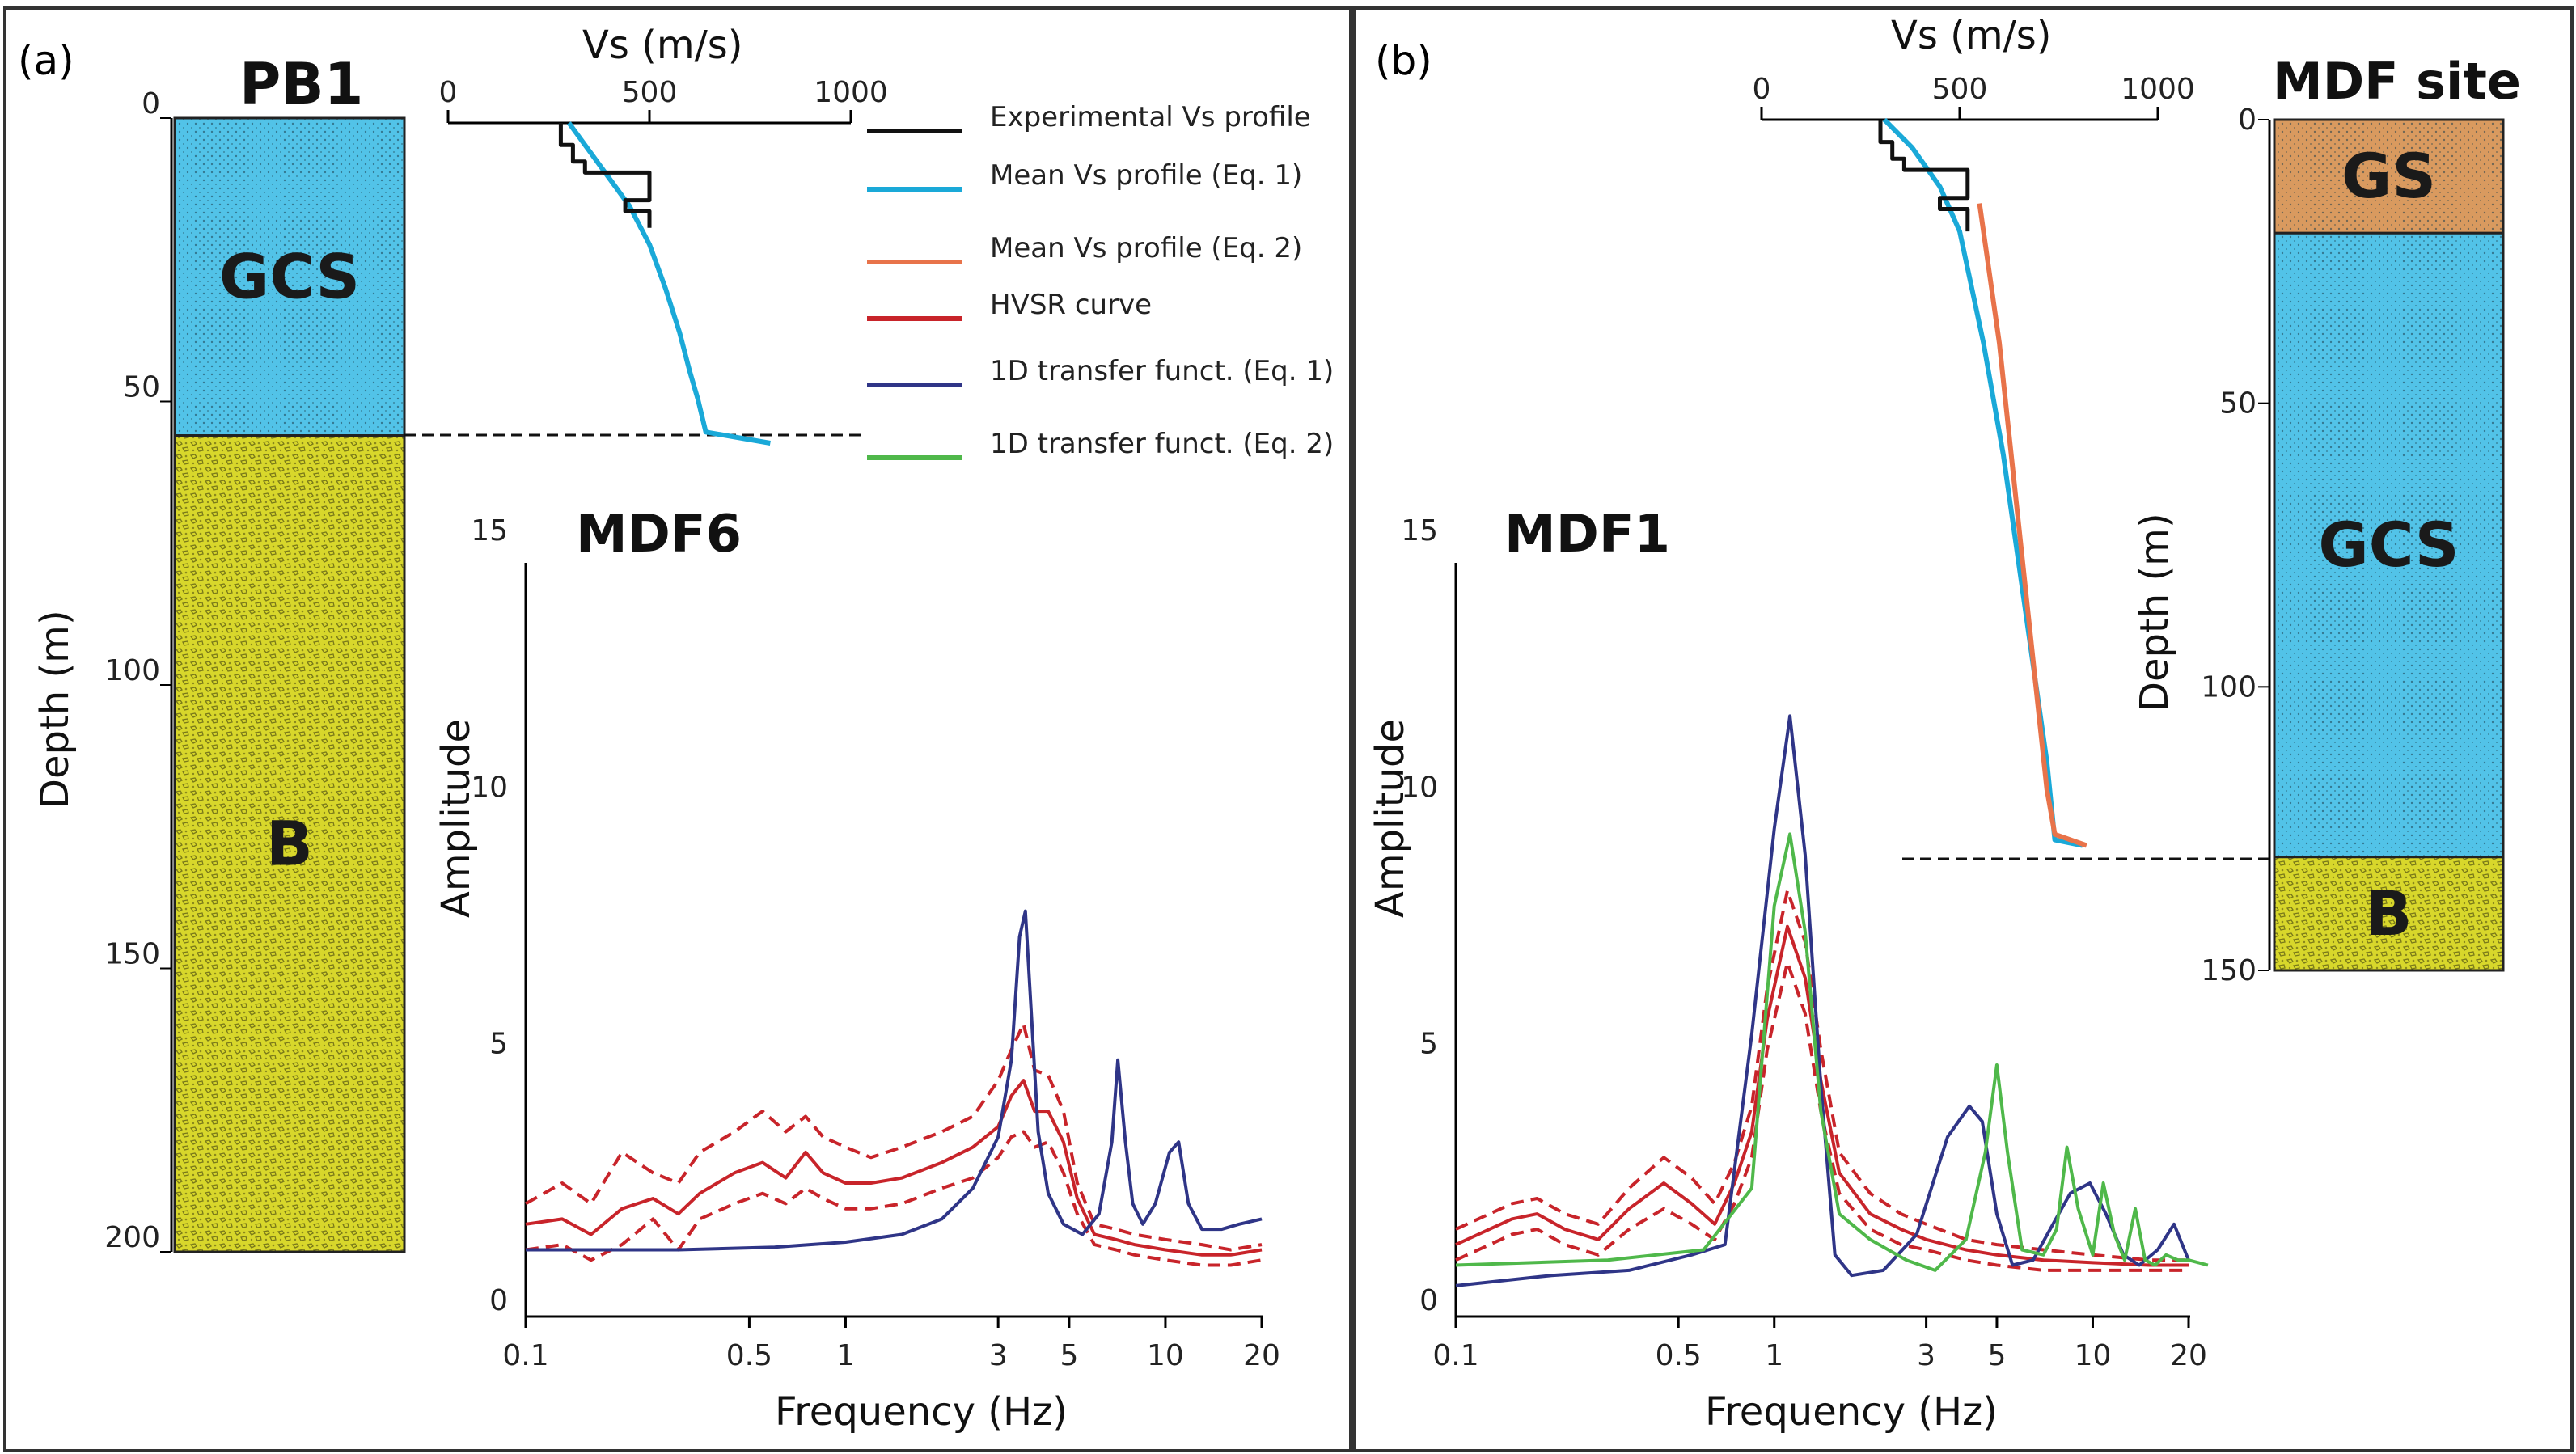  What do you see at coordinates (1162, 444) in the screenshot?
I see `legend-label: 1D transfer funct. (Eq. 2)` at bounding box center [1162, 444].